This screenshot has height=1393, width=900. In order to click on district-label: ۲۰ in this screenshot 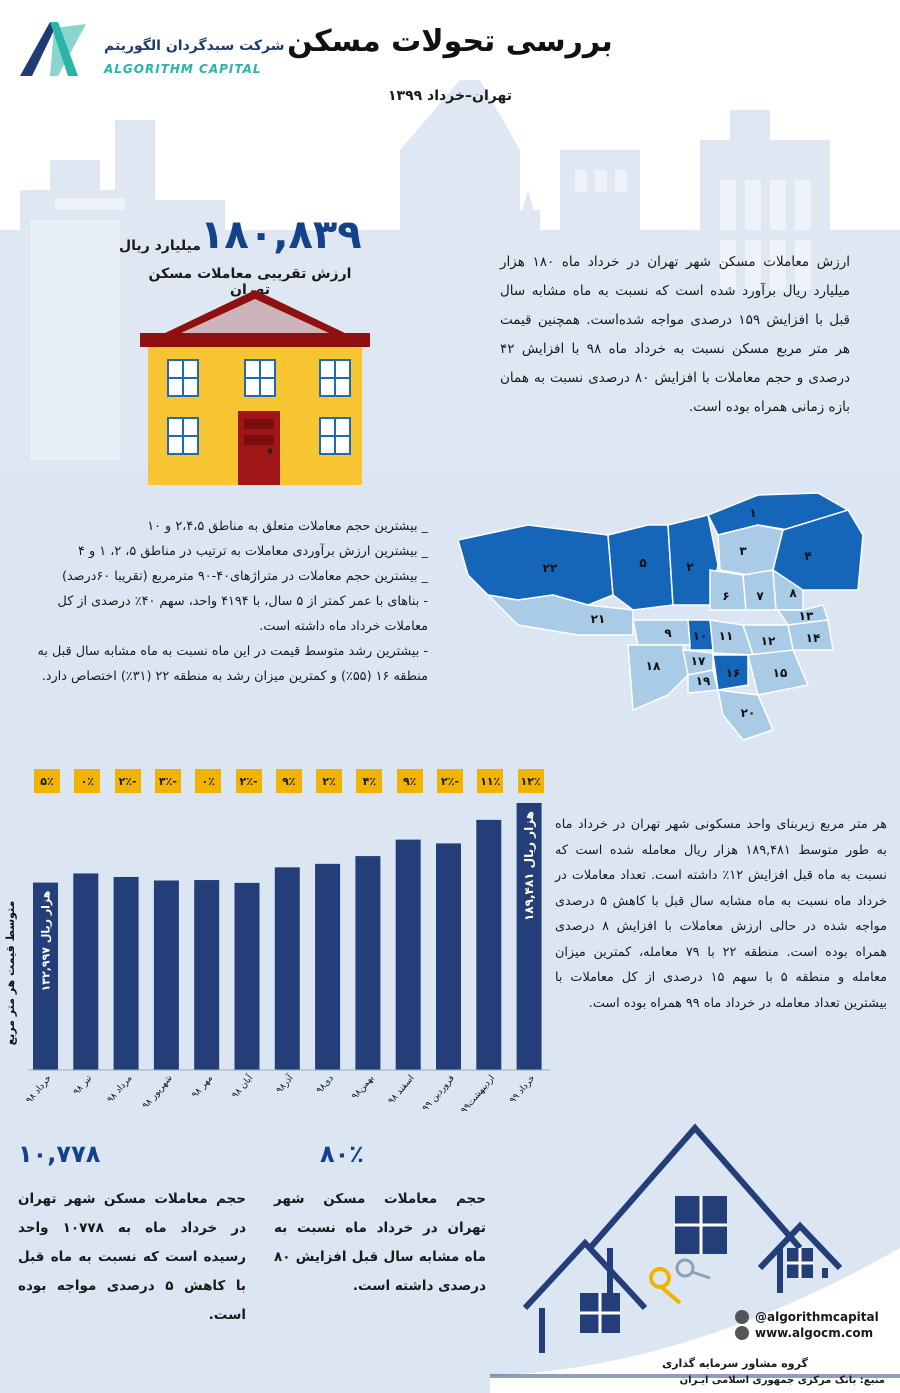, I will do `click(748, 713)`.